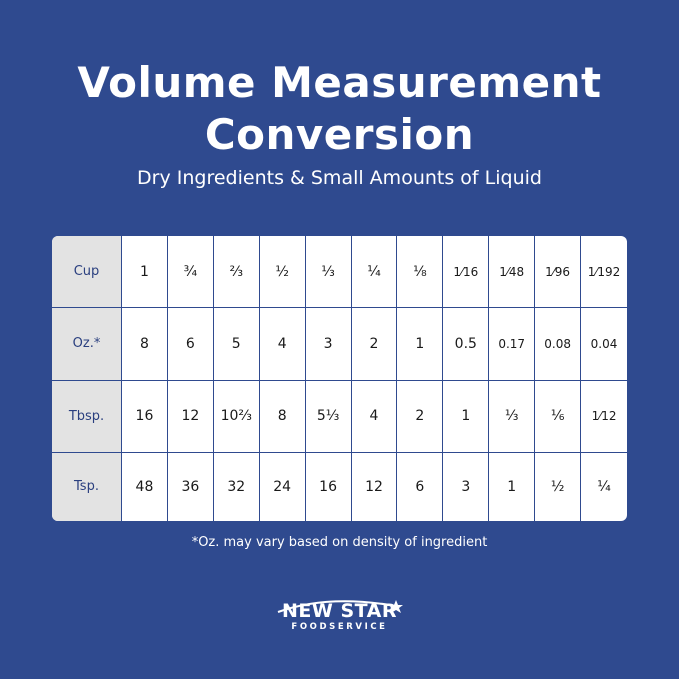  Describe the element at coordinates (466, 344) in the screenshot. I see `table-cell: 0.5` at that location.